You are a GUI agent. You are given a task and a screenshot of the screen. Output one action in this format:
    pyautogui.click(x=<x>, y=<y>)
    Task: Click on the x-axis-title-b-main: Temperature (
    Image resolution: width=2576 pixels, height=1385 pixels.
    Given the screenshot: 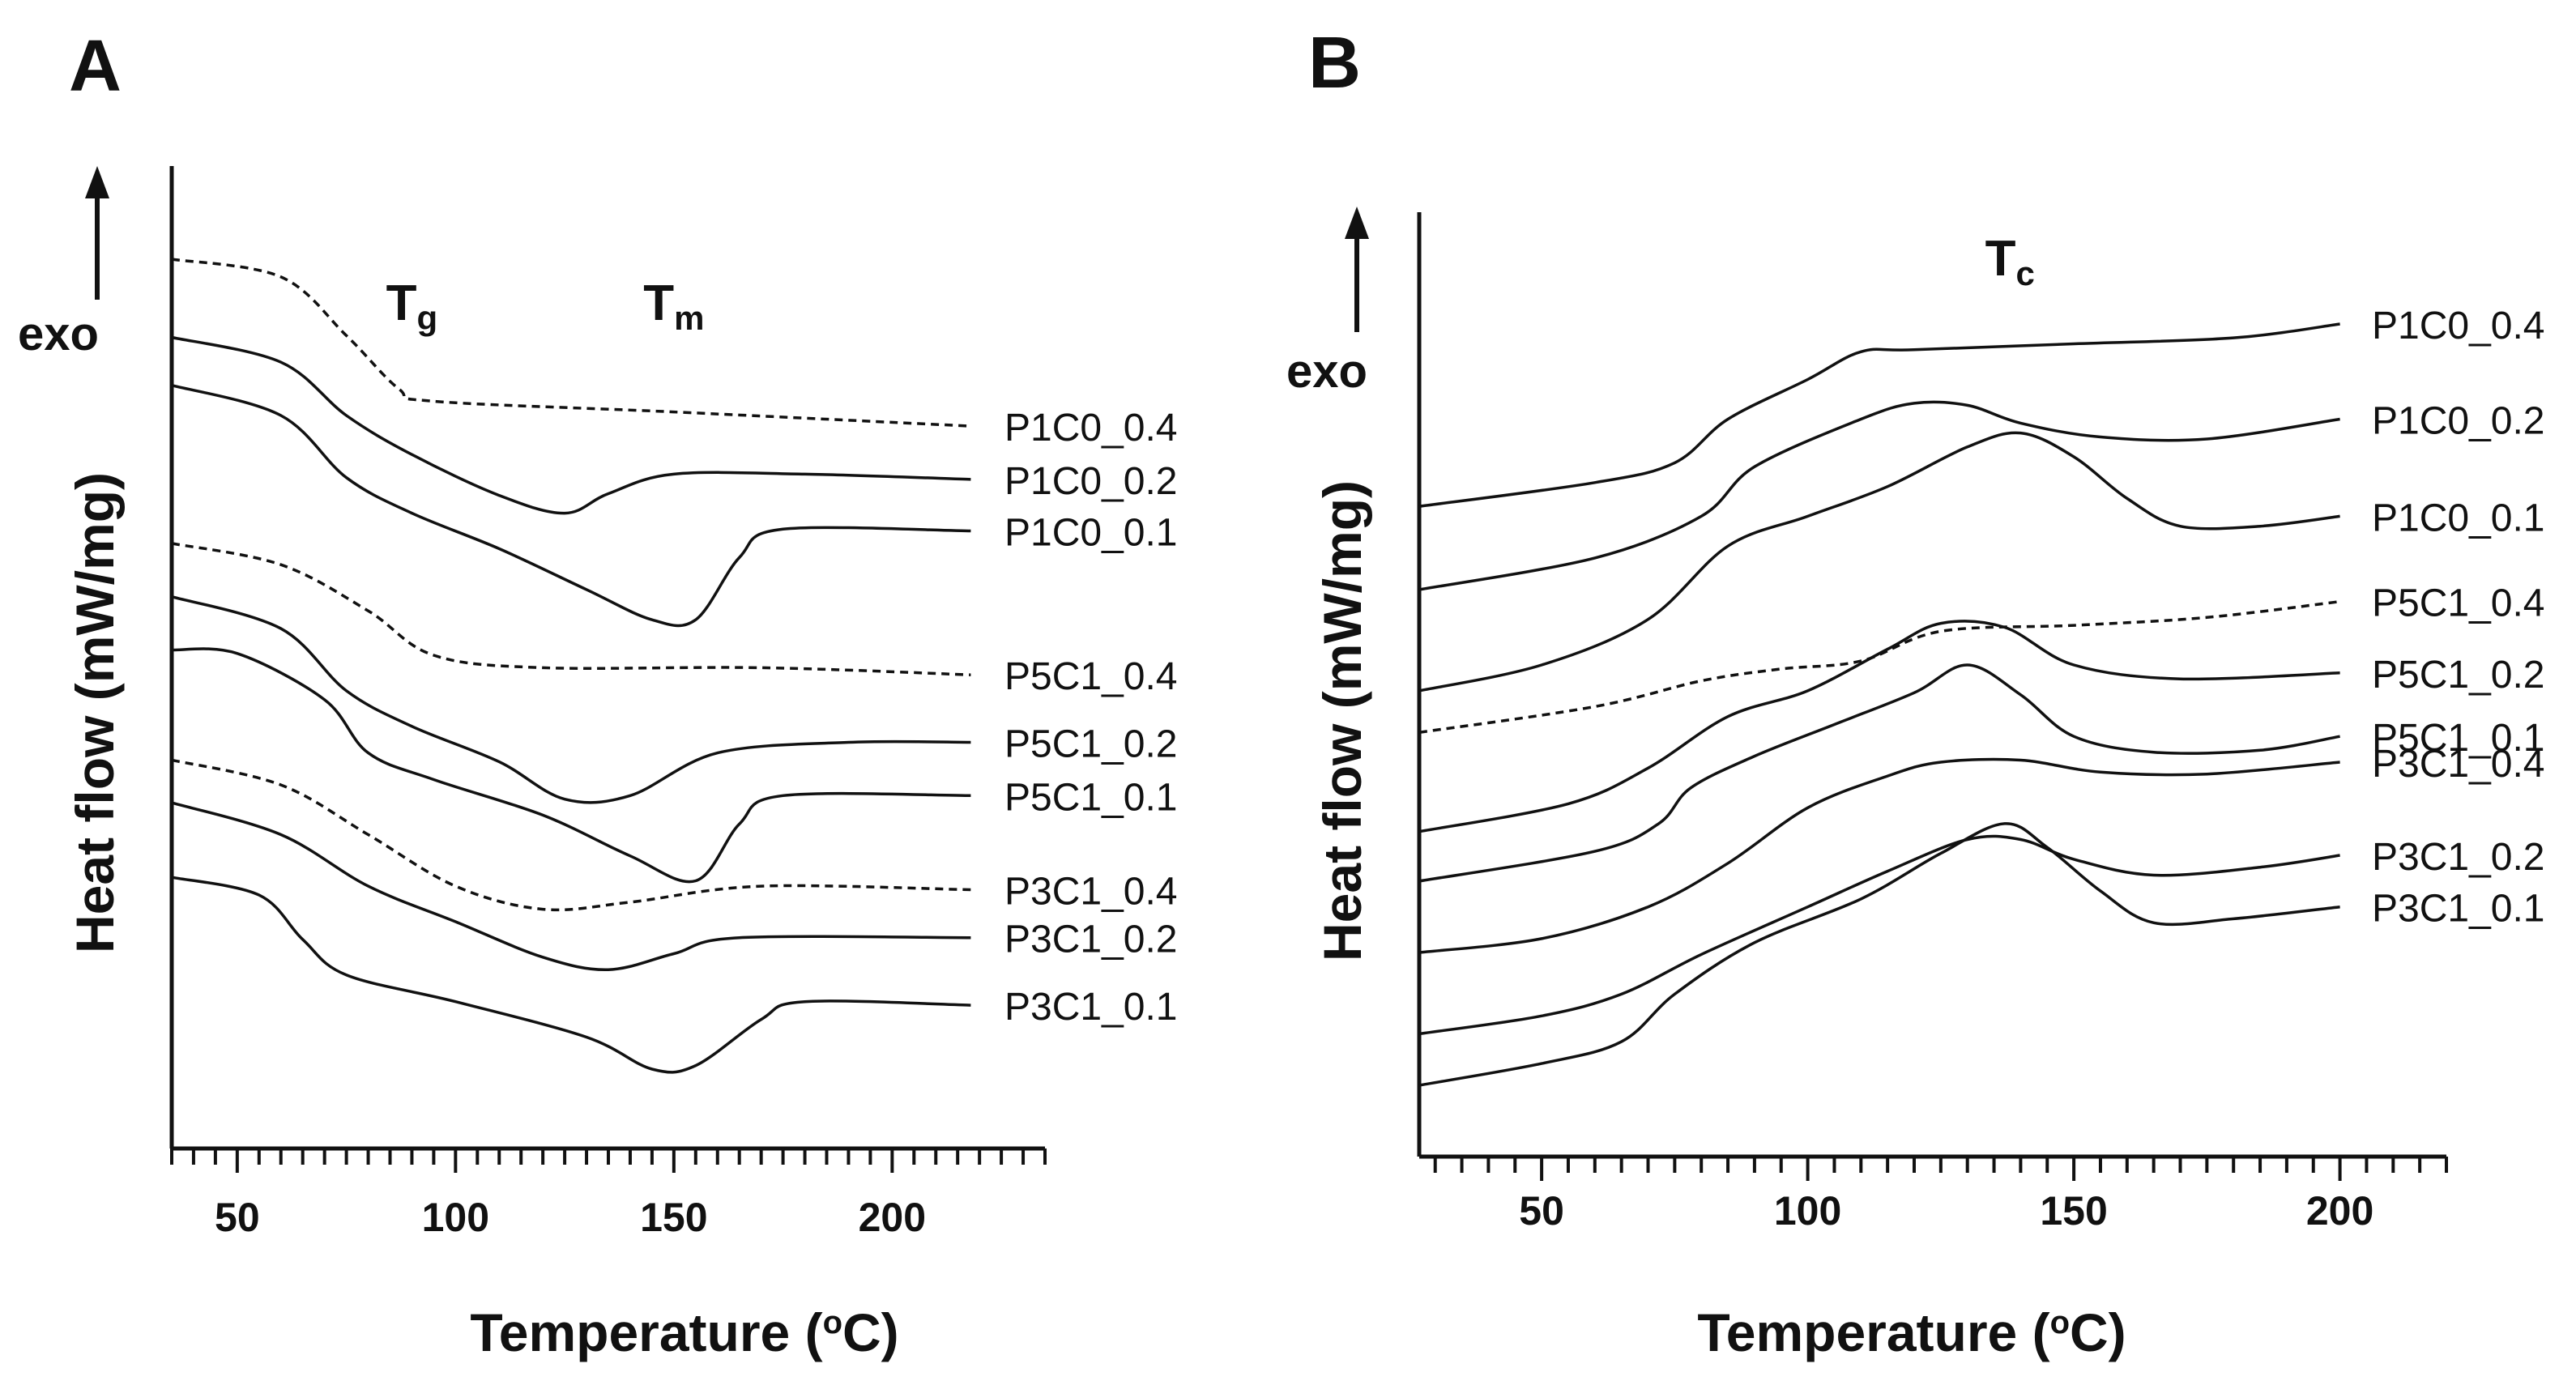 What is the action you would take?
    pyautogui.click(x=1873, y=1332)
    